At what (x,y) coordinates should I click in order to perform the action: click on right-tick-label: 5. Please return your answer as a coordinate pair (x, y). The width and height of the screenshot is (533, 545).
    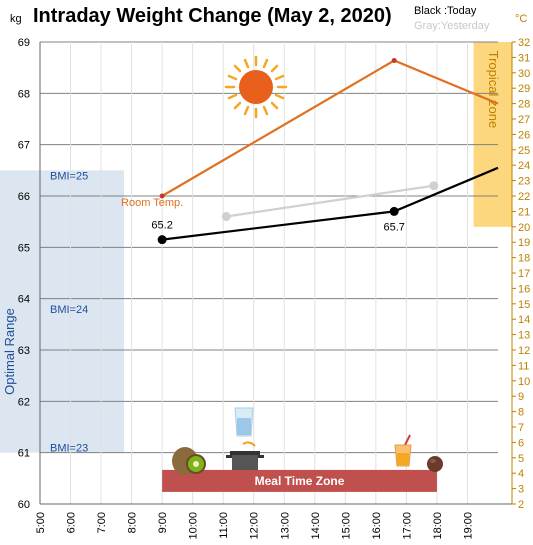
    Looking at the image, I should click on (521, 459).